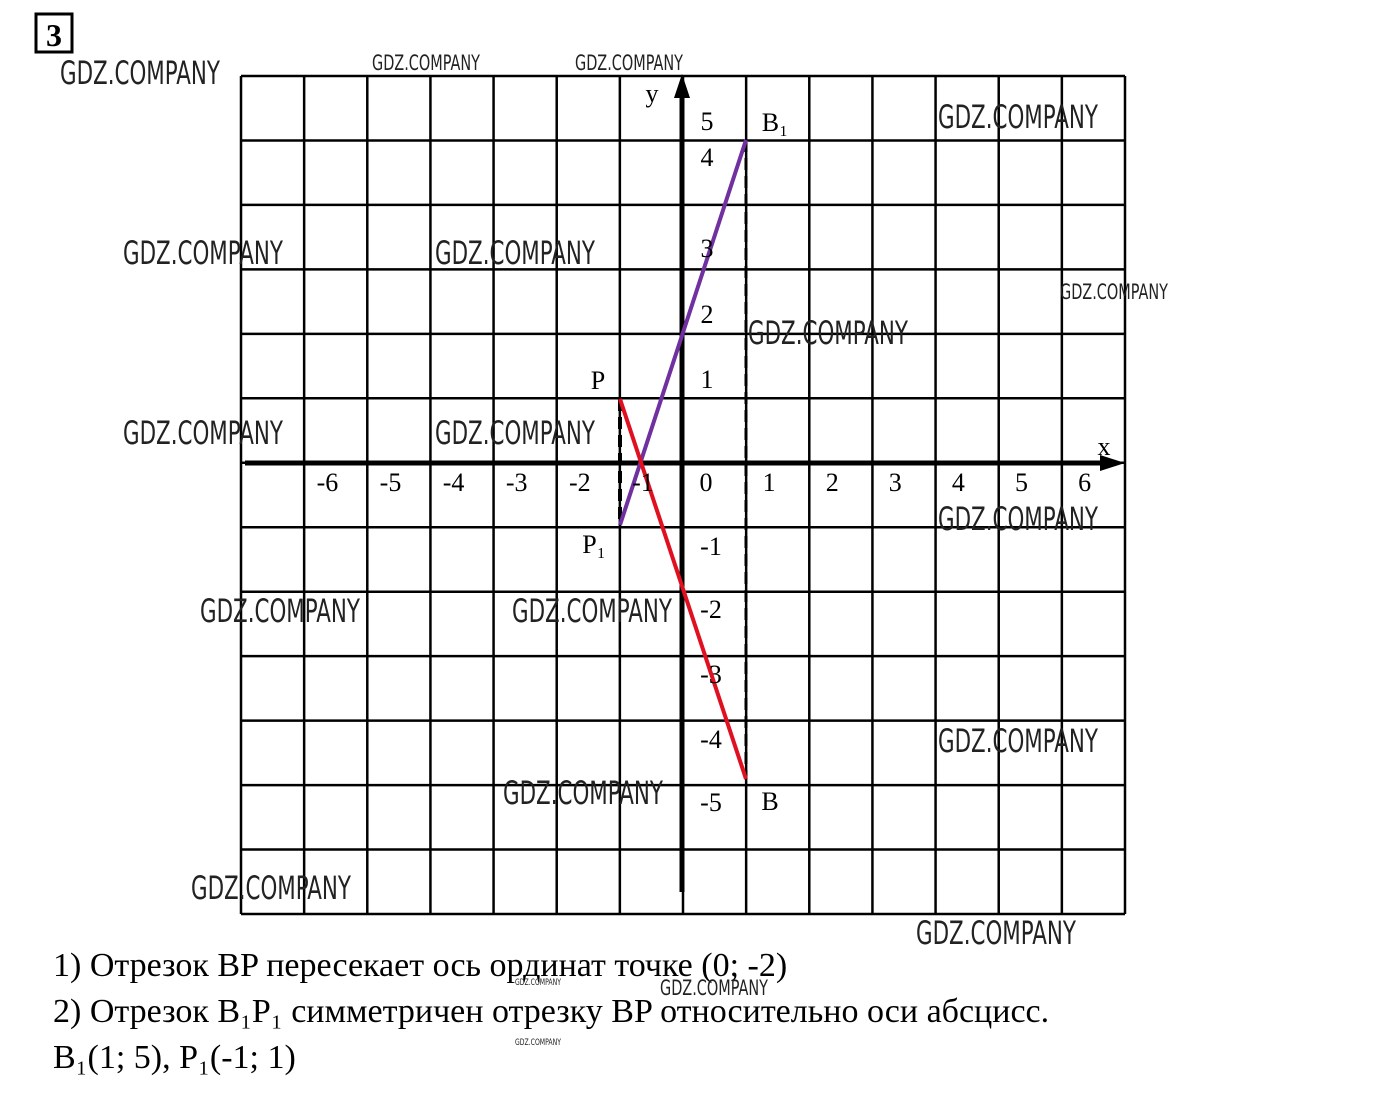 The image size is (1392, 1100). What do you see at coordinates (682, 86) in the screenshot?
I see `y-arrow` at bounding box center [682, 86].